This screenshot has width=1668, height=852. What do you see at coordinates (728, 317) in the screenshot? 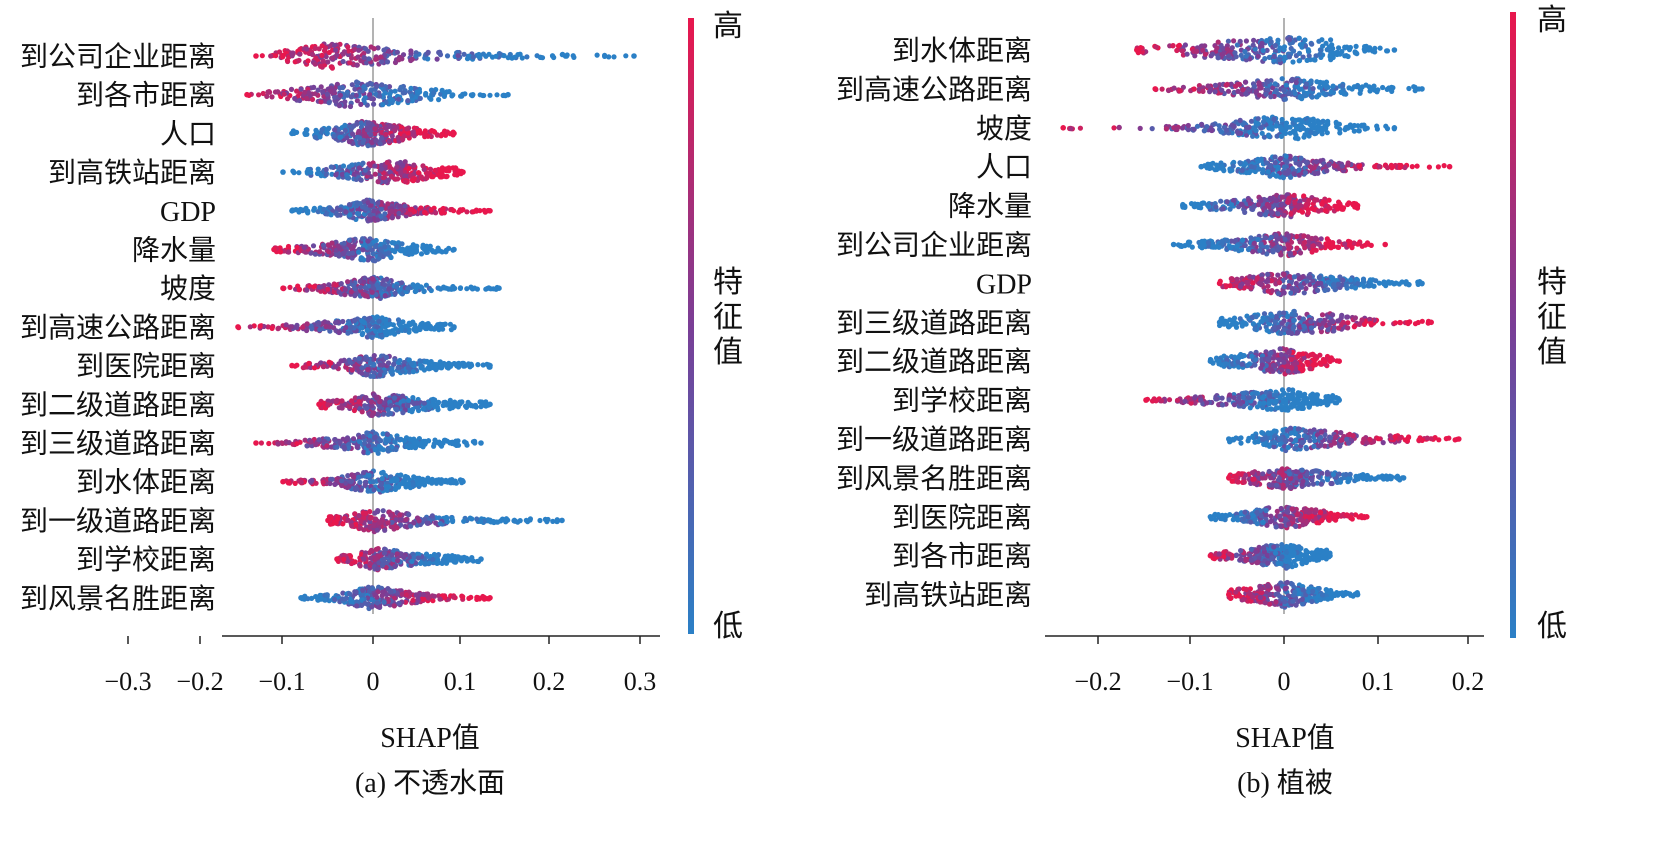
I see `colorbar-title-char: 征` at bounding box center [728, 317].